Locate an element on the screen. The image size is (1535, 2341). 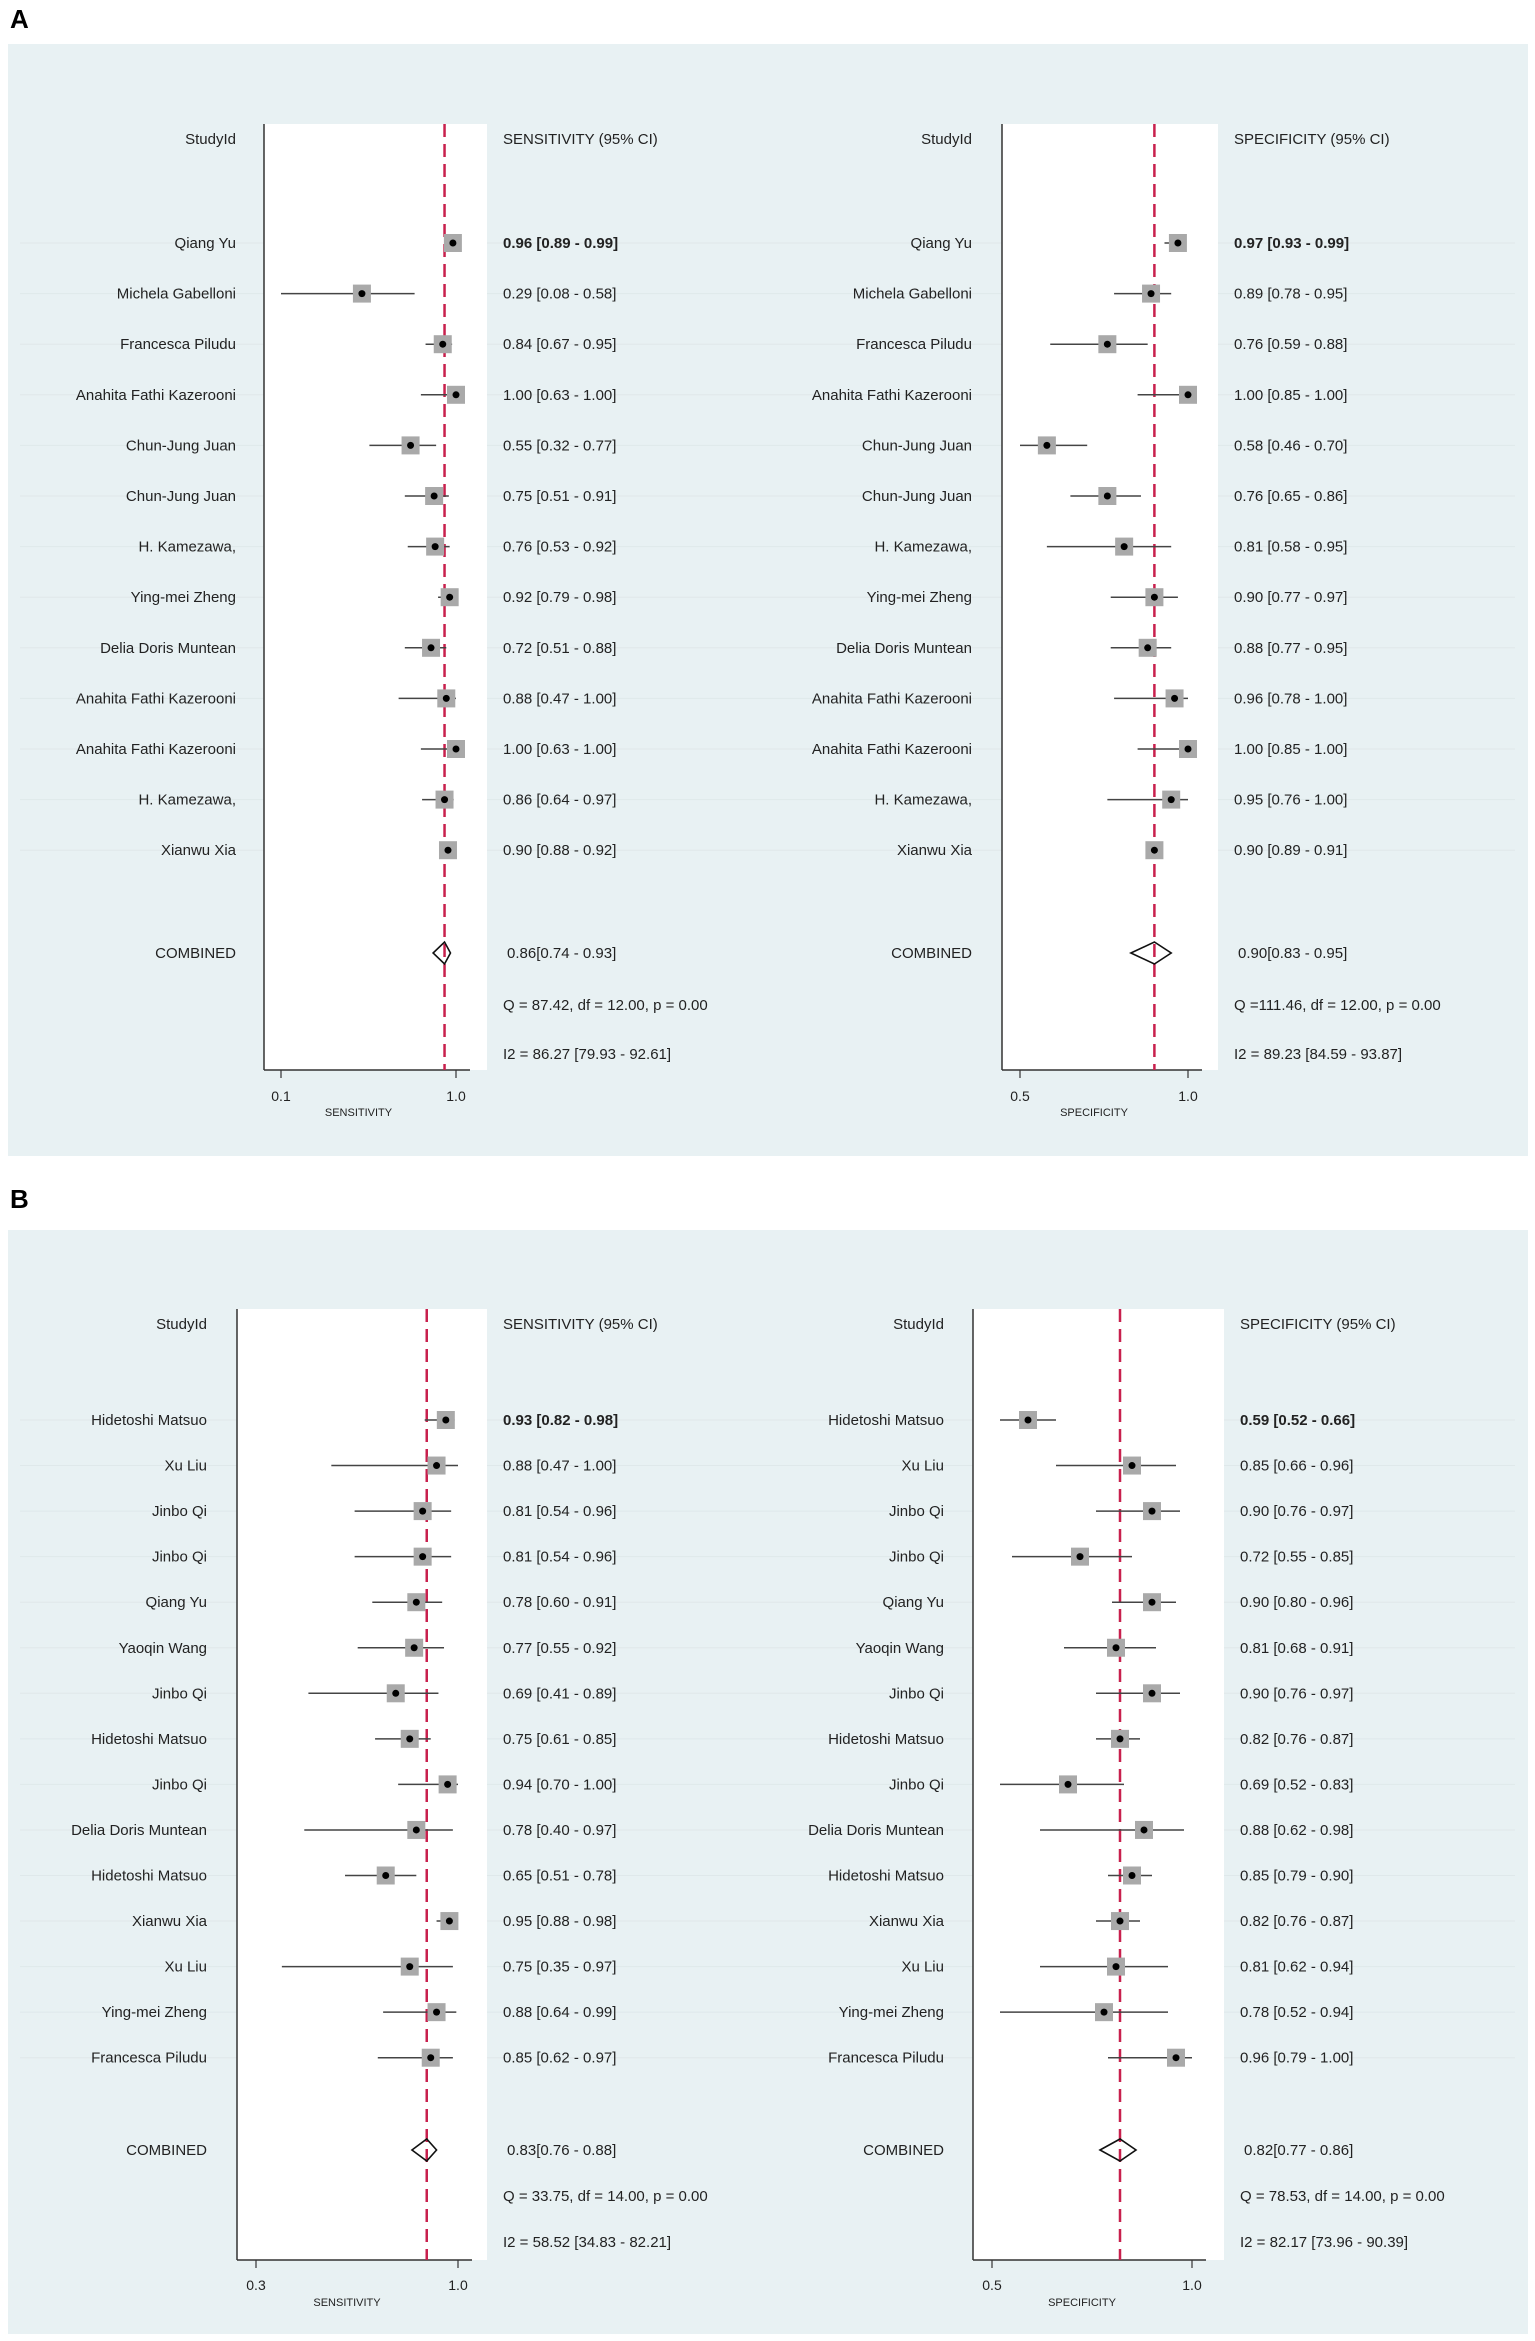
study-row: Hidetoshi Matsuo 0.85 [0.79 - 0.90] is located at coordinates (1090, 1875).